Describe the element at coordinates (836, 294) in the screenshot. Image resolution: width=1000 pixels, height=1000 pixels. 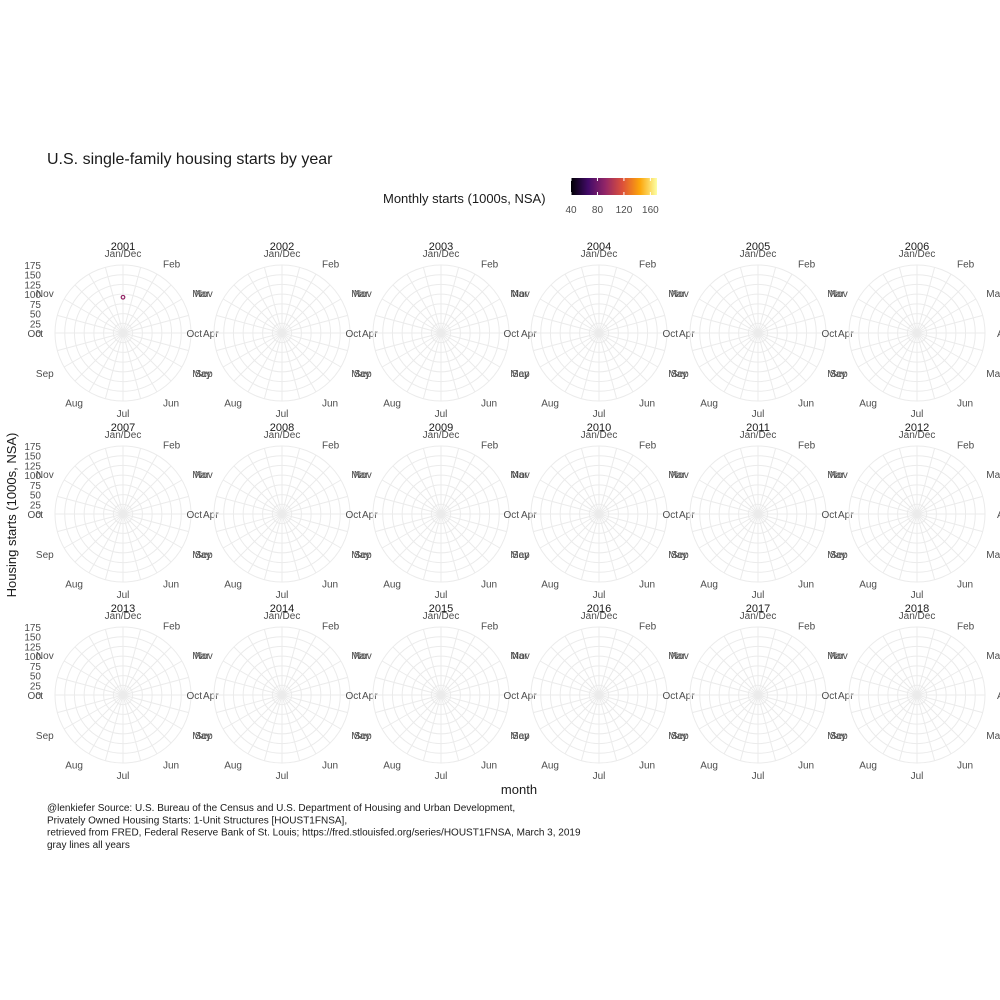
I see `month-label: Mar` at that location.